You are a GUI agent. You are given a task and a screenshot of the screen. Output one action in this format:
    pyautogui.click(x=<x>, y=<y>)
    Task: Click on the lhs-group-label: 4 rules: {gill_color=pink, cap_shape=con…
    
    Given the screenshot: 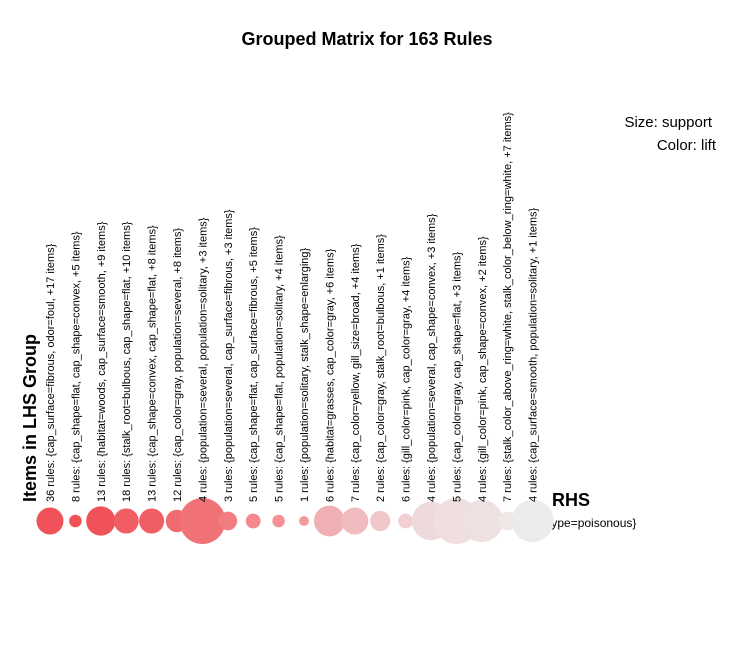 What is the action you would take?
    pyautogui.click(x=483, y=369)
    